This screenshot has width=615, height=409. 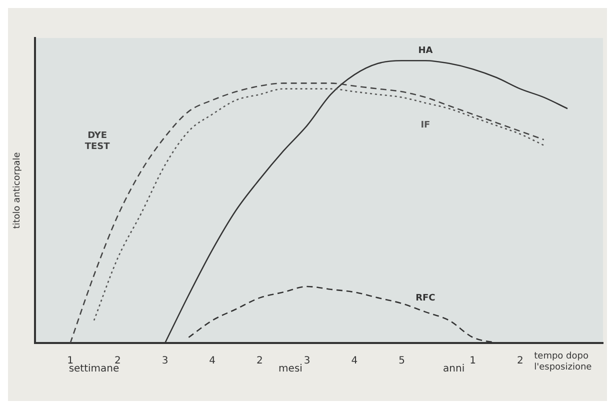 I want to click on text: anni, so click(x=454, y=369).